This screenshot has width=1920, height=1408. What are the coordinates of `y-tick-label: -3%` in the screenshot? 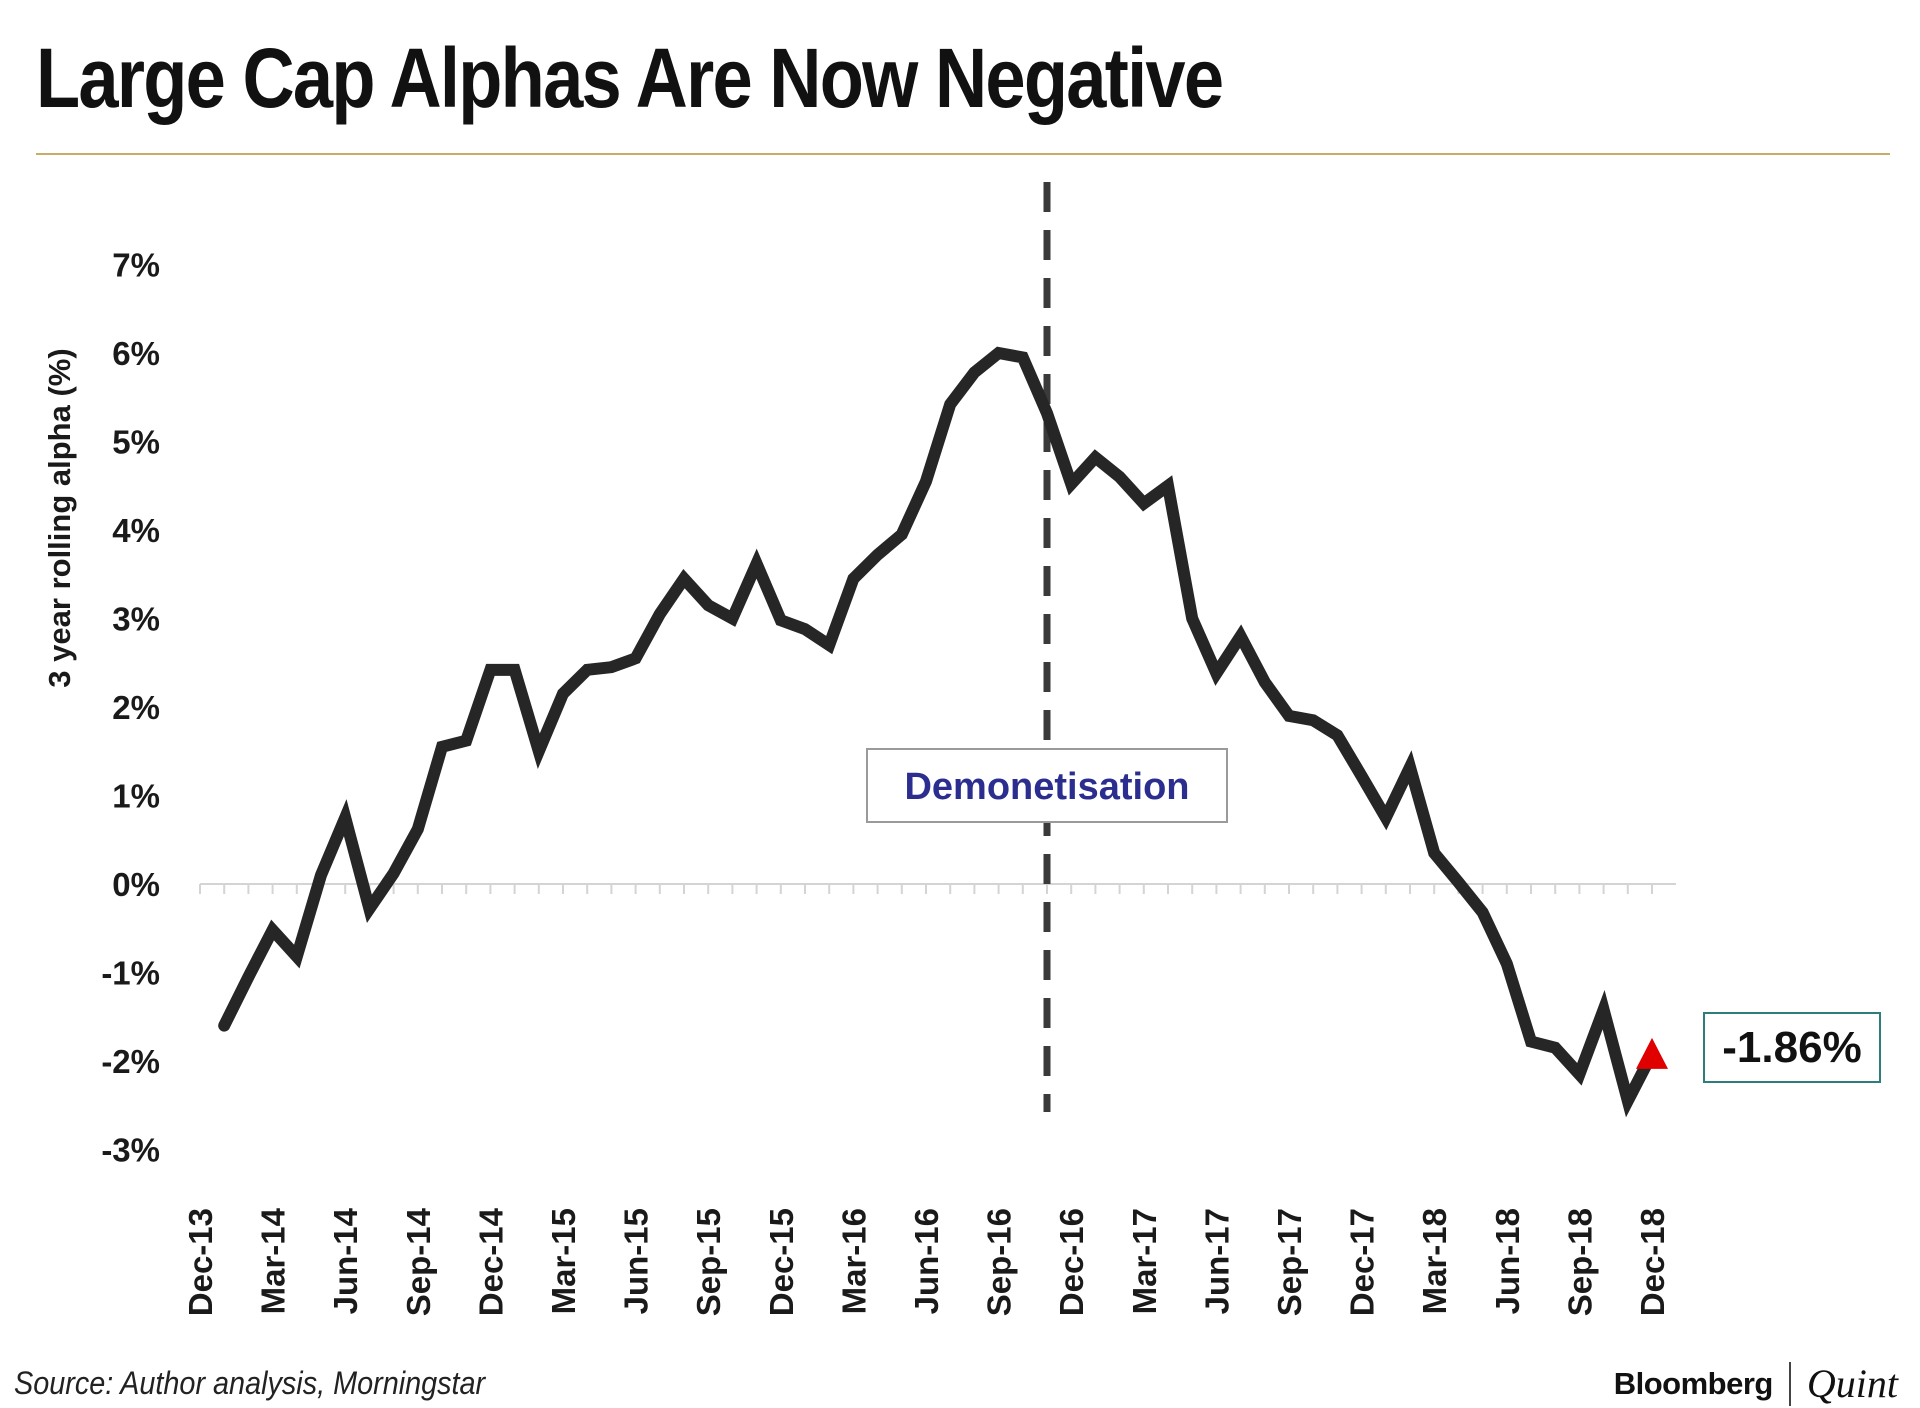 It's located at (130, 1150).